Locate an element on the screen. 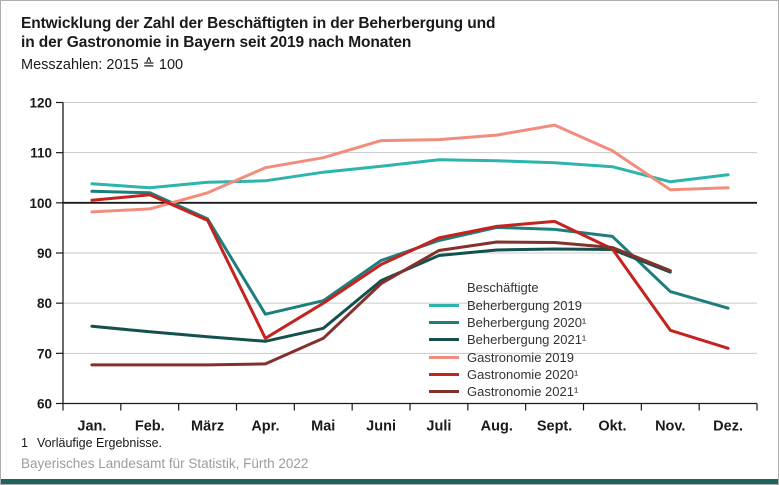 The image size is (779, 485). x-tick-label-3: März is located at coordinates (207, 427).